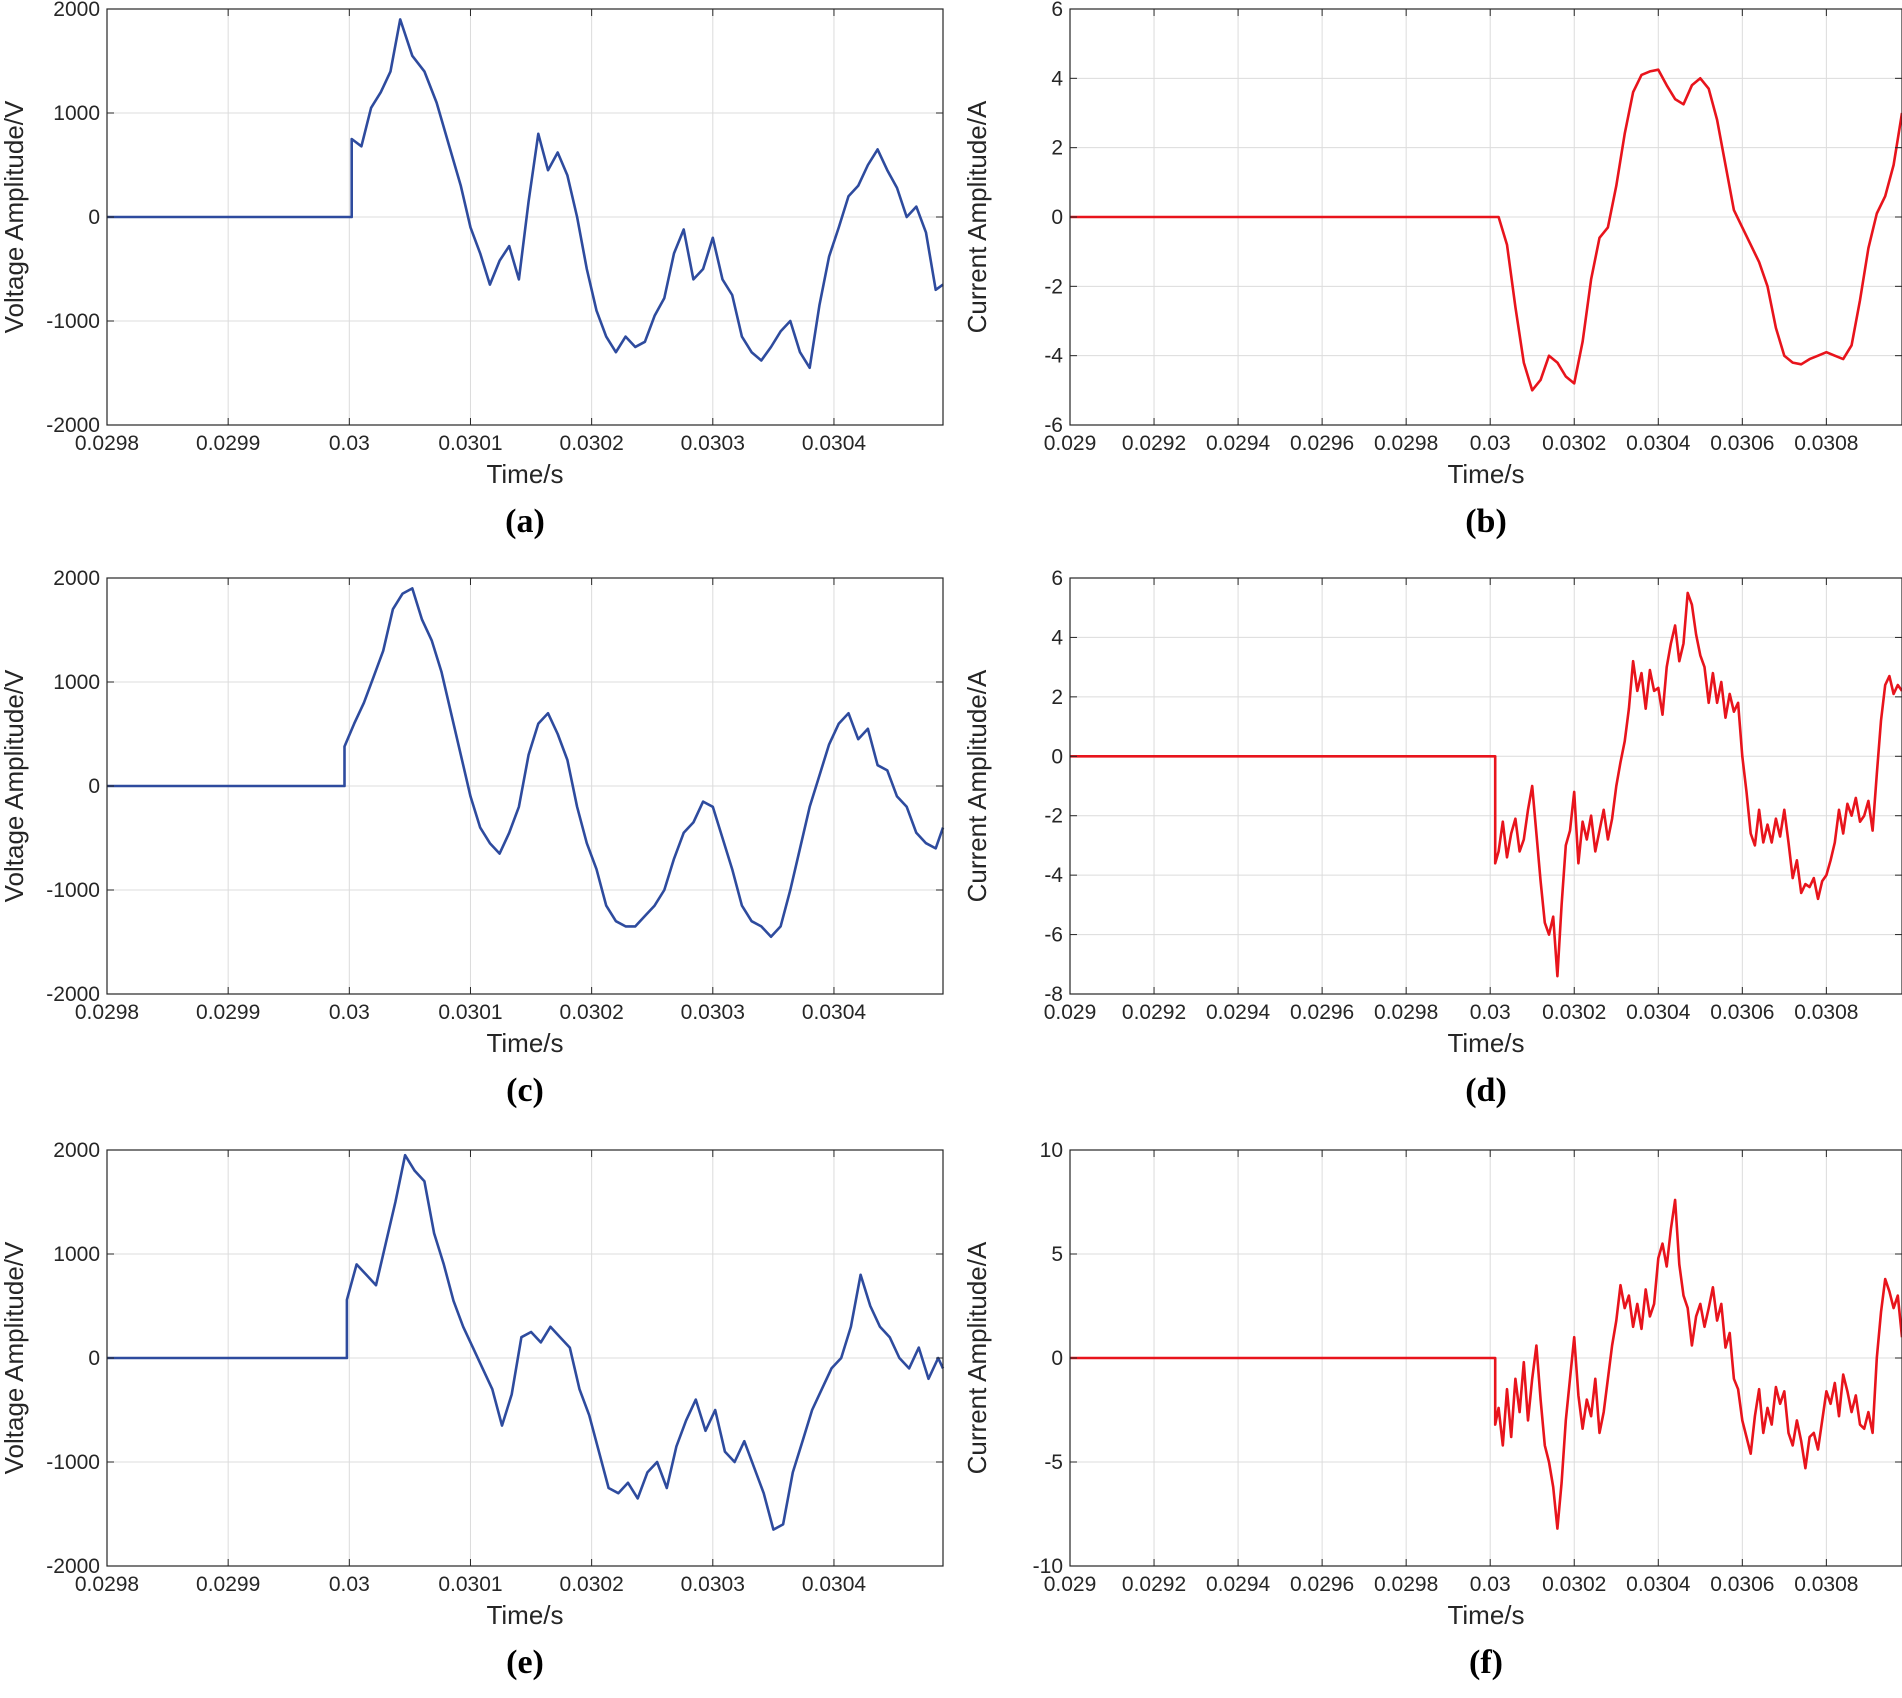 The image size is (1902, 1698). What do you see at coordinates (1486, 1662) in the screenshot?
I see `panel-caption: (f)` at bounding box center [1486, 1662].